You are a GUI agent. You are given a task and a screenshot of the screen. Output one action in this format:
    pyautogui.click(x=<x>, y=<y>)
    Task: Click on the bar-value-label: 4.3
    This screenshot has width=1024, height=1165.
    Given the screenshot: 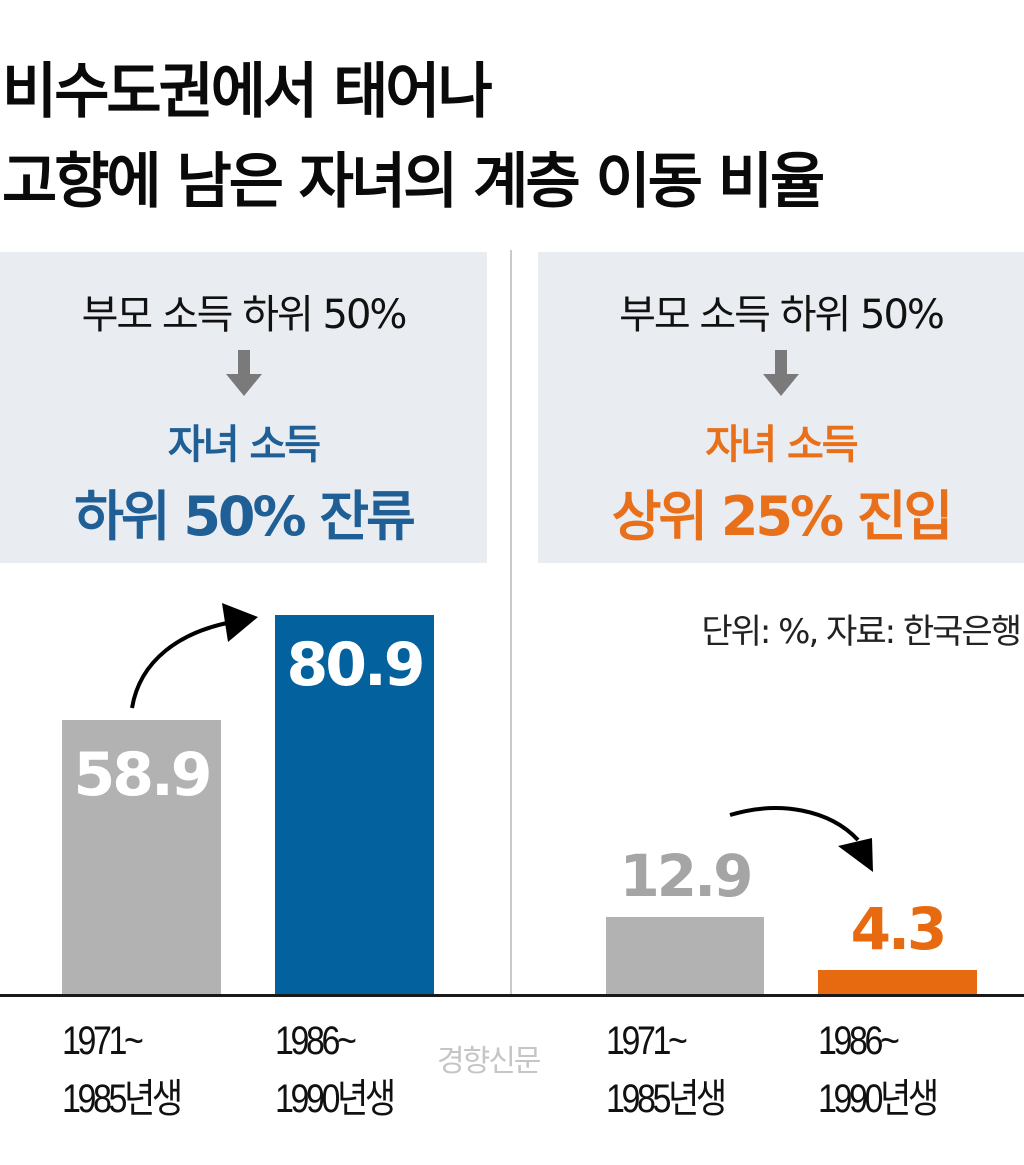 What is the action you would take?
    pyautogui.click(x=899, y=929)
    